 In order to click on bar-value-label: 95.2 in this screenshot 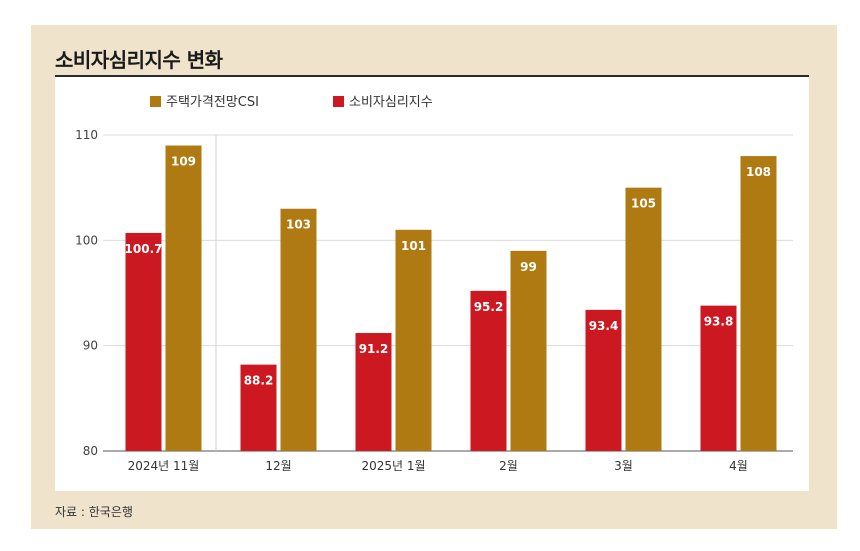, I will do `click(489, 307)`.